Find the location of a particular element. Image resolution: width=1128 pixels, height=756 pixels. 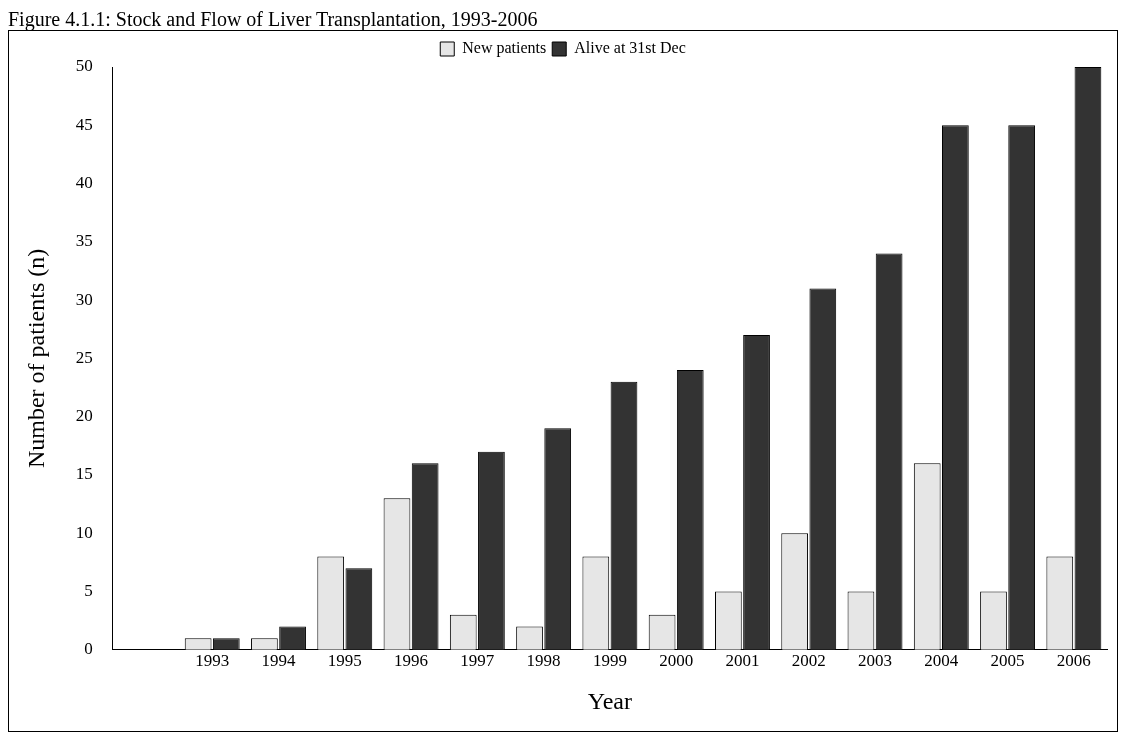

y-tick-label: 30 is located at coordinates (84, 299).